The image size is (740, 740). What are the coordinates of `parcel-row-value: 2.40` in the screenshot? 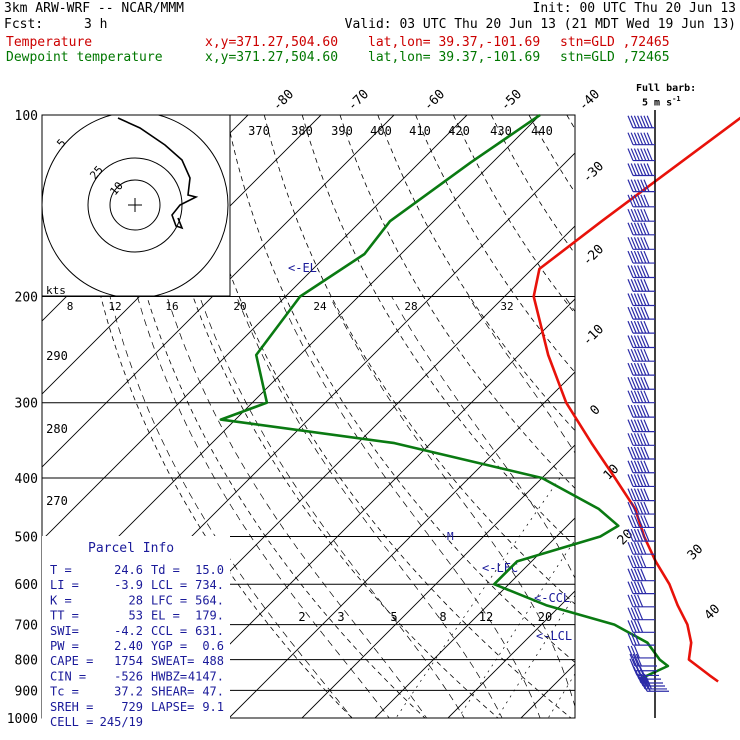 It's located at (128, 646).